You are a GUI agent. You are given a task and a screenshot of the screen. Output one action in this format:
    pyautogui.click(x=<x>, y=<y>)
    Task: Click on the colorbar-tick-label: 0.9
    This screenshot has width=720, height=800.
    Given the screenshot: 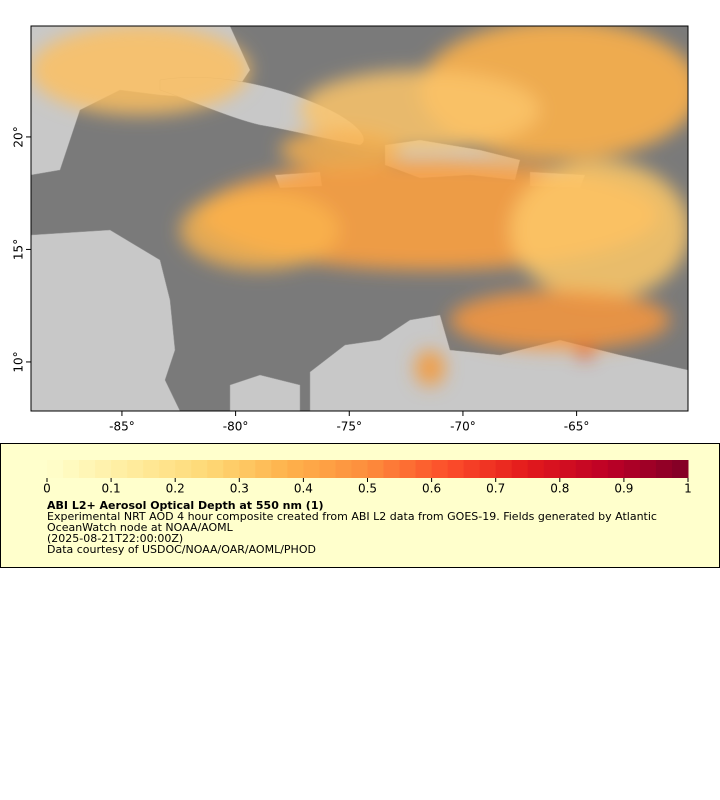 What is the action you would take?
    pyautogui.click(x=623, y=489)
    